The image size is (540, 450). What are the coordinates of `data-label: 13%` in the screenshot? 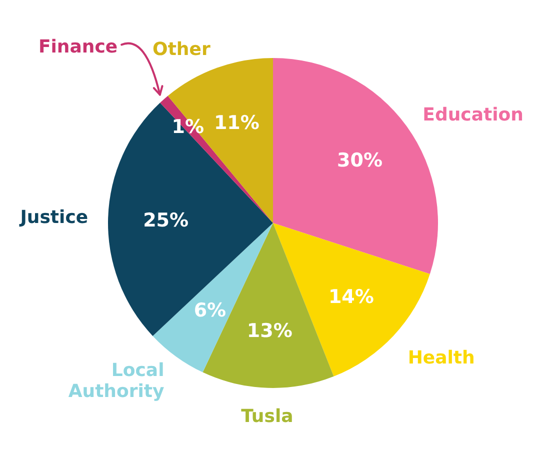 It's located at (269, 331).